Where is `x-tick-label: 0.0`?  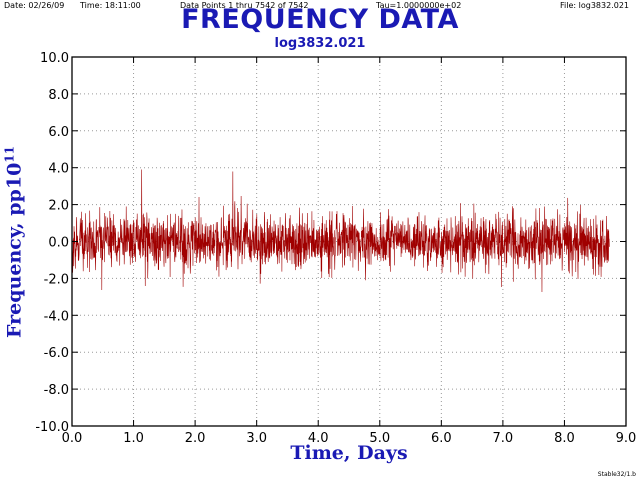
x-tick-label: 0.0 is located at coordinates (72, 438).